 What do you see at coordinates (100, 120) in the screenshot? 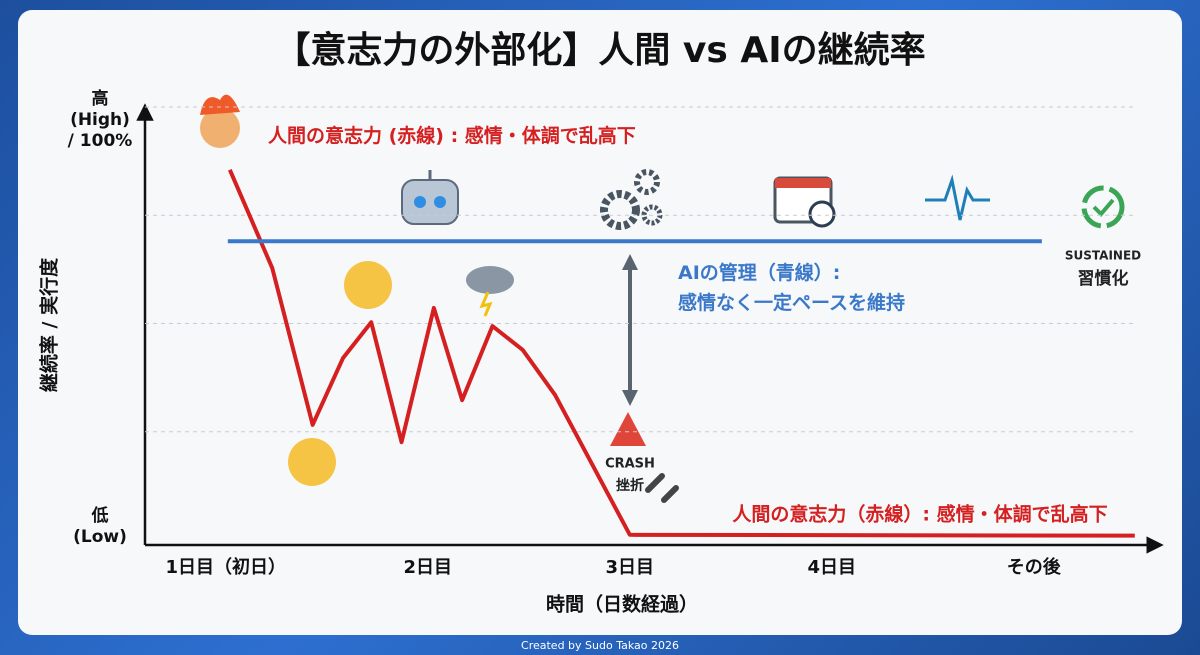
I see `y-tick-label: 高 (High) / 100%` at bounding box center [100, 120].